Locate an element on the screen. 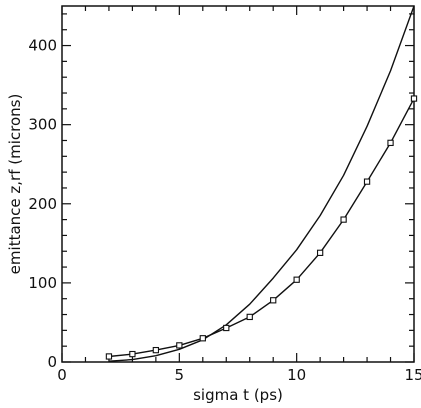 The height and width of the screenshot is (408, 421). x-tick-label: 5 is located at coordinates (180, 375).